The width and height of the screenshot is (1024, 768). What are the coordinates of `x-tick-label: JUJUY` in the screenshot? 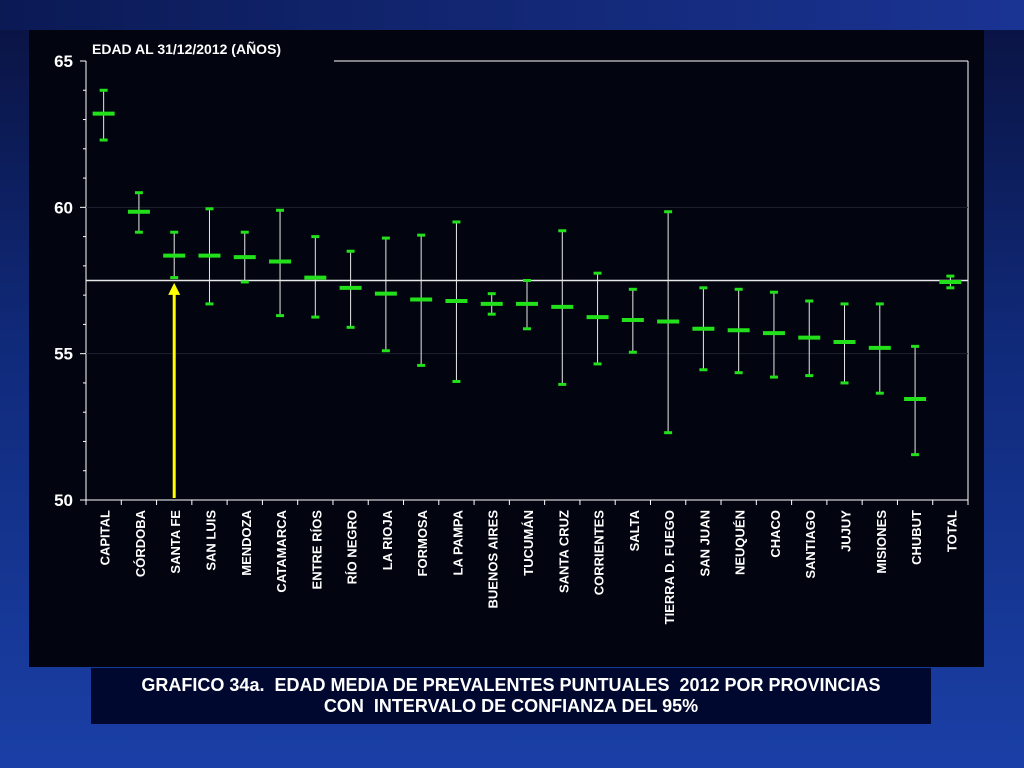 It's located at (846, 531).